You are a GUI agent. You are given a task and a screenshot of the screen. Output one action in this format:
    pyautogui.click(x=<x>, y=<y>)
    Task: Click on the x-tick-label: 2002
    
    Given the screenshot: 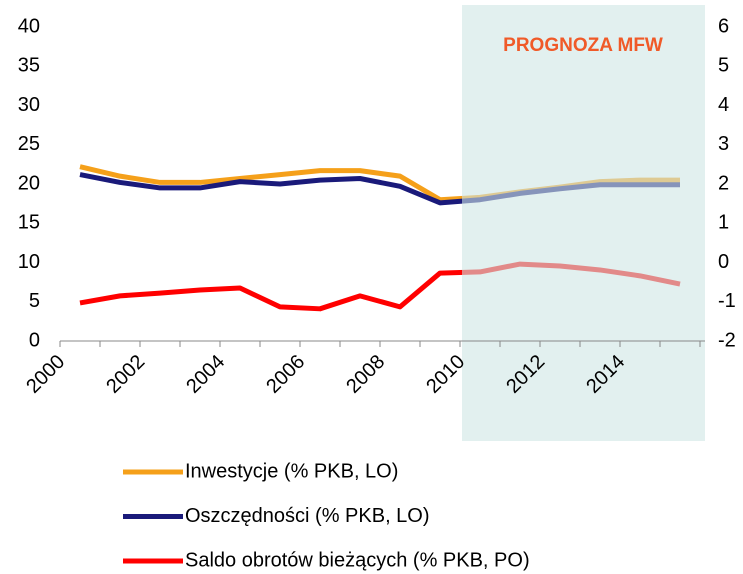 What is the action you would take?
    pyautogui.click(x=125, y=374)
    